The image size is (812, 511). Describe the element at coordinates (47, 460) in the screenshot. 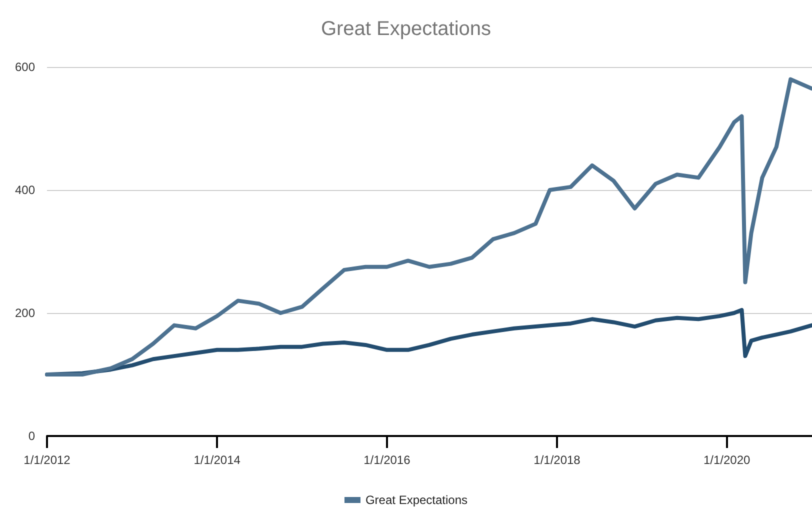

I see `x-tick-label: 1/1/2012` at that location.